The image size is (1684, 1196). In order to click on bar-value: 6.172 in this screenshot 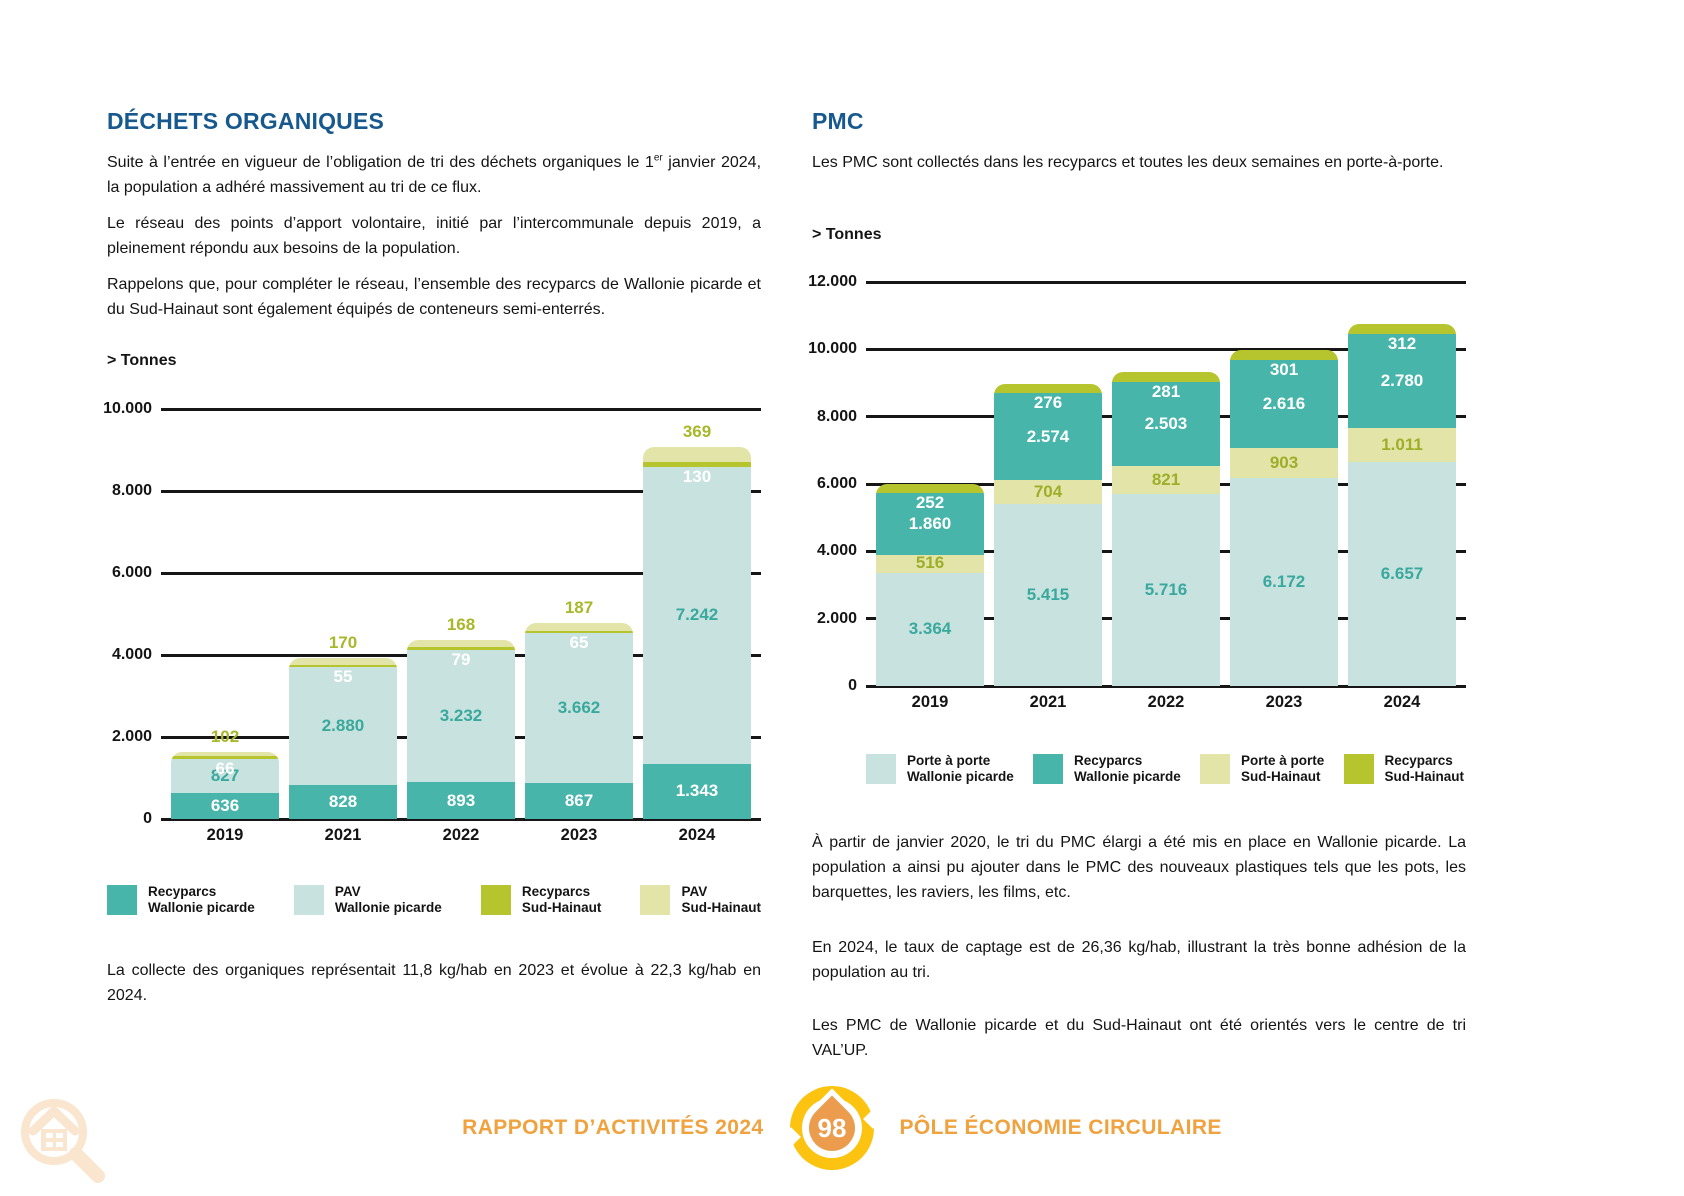, I will do `click(1284, 582)`.